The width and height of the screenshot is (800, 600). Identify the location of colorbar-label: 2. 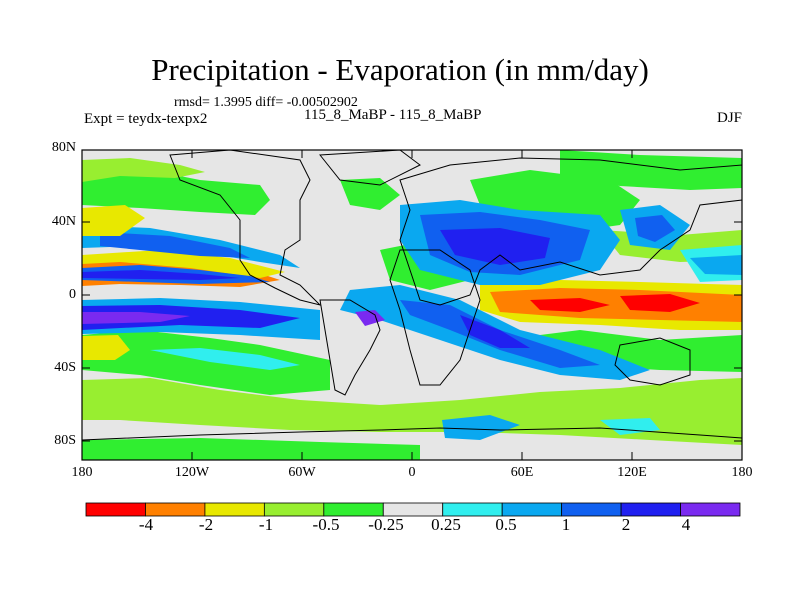
(626, 524).